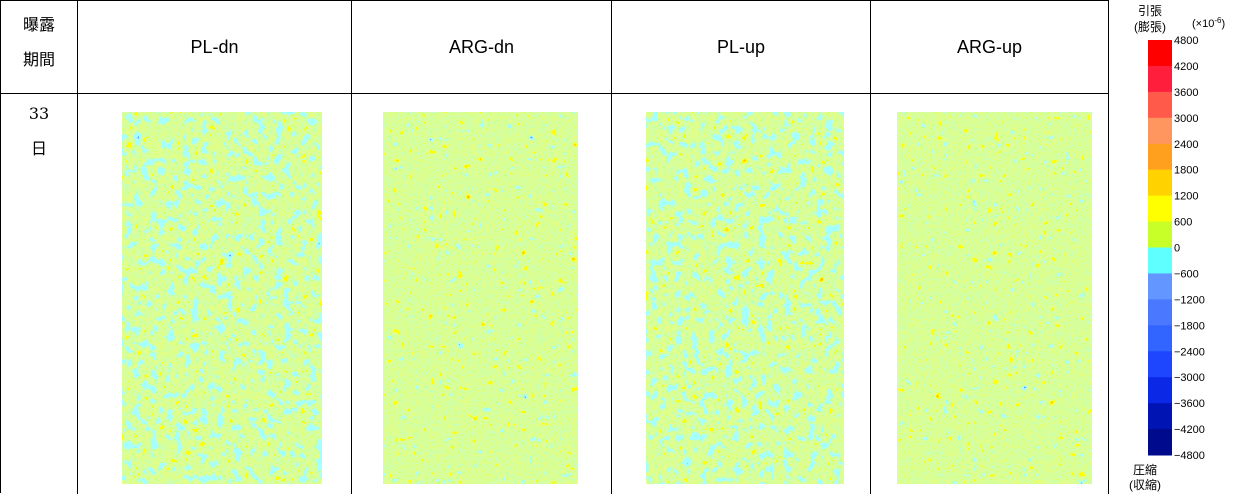 This screenshot has height=494, width=1253. Describe the element at coordinates (1186, 119) in the screenshot. I see `scale-label: 3000` at that location.